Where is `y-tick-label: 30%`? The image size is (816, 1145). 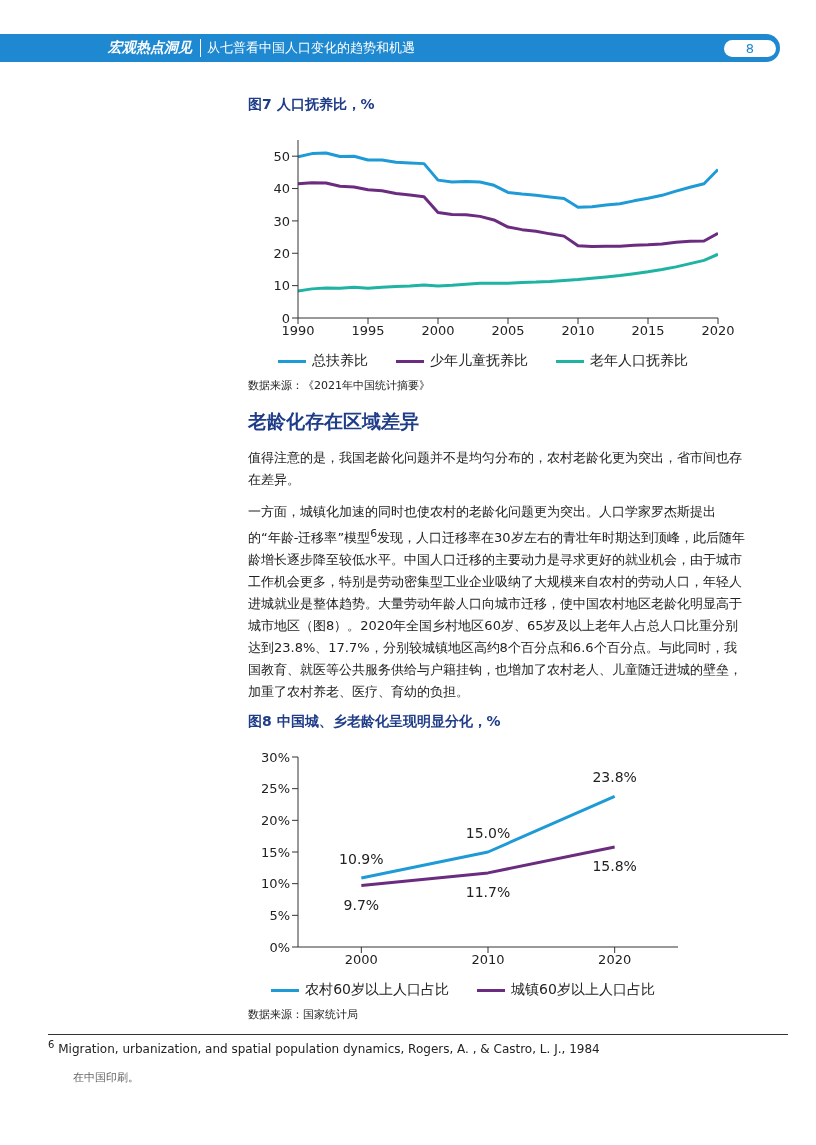
y-tick-label: 30% is located at coordinates (275, 757).